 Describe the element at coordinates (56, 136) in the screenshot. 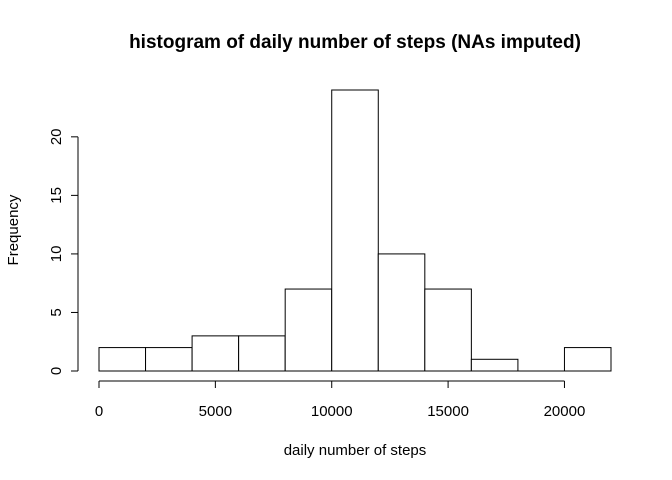

I see `y-tick-label: 20` at that location.